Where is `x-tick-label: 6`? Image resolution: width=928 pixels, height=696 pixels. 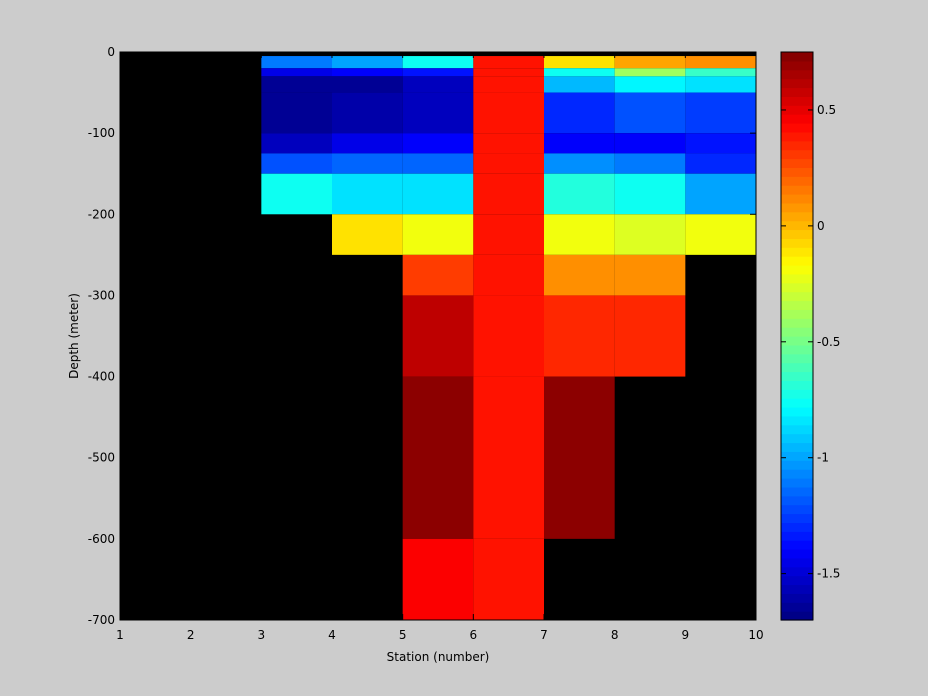 x-tick-label: 6 is located at coordinates (474, 635).